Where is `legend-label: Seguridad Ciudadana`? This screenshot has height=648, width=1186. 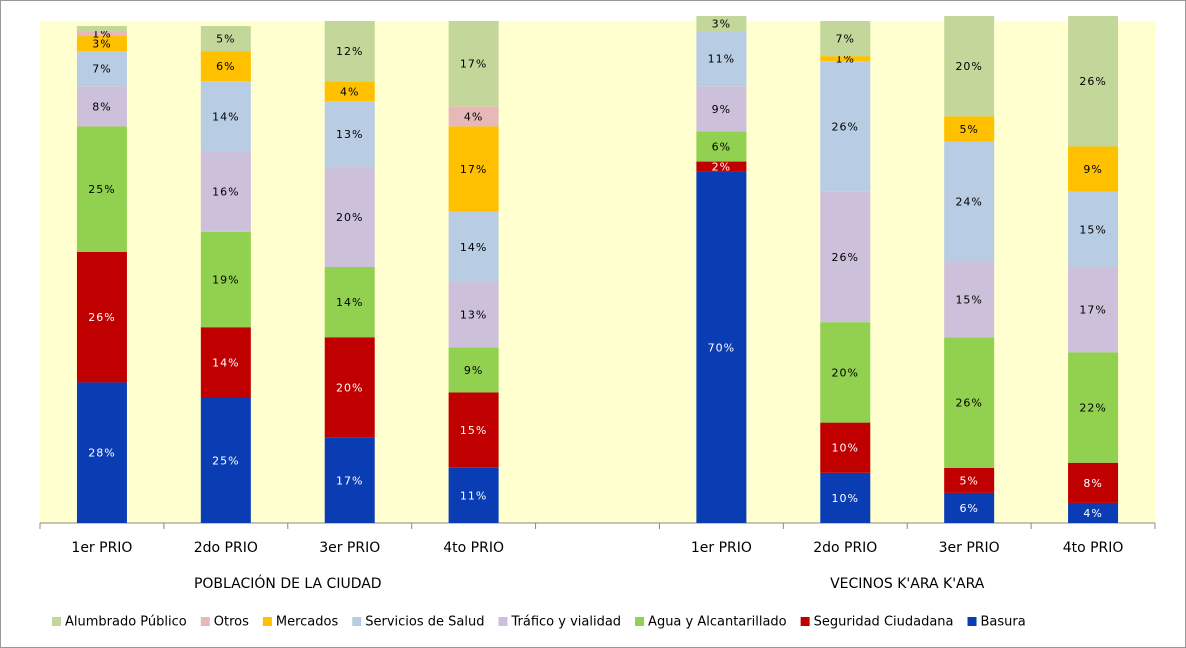 legend-label: Seguridad Ciudadana is located at coordinates (884, 622).